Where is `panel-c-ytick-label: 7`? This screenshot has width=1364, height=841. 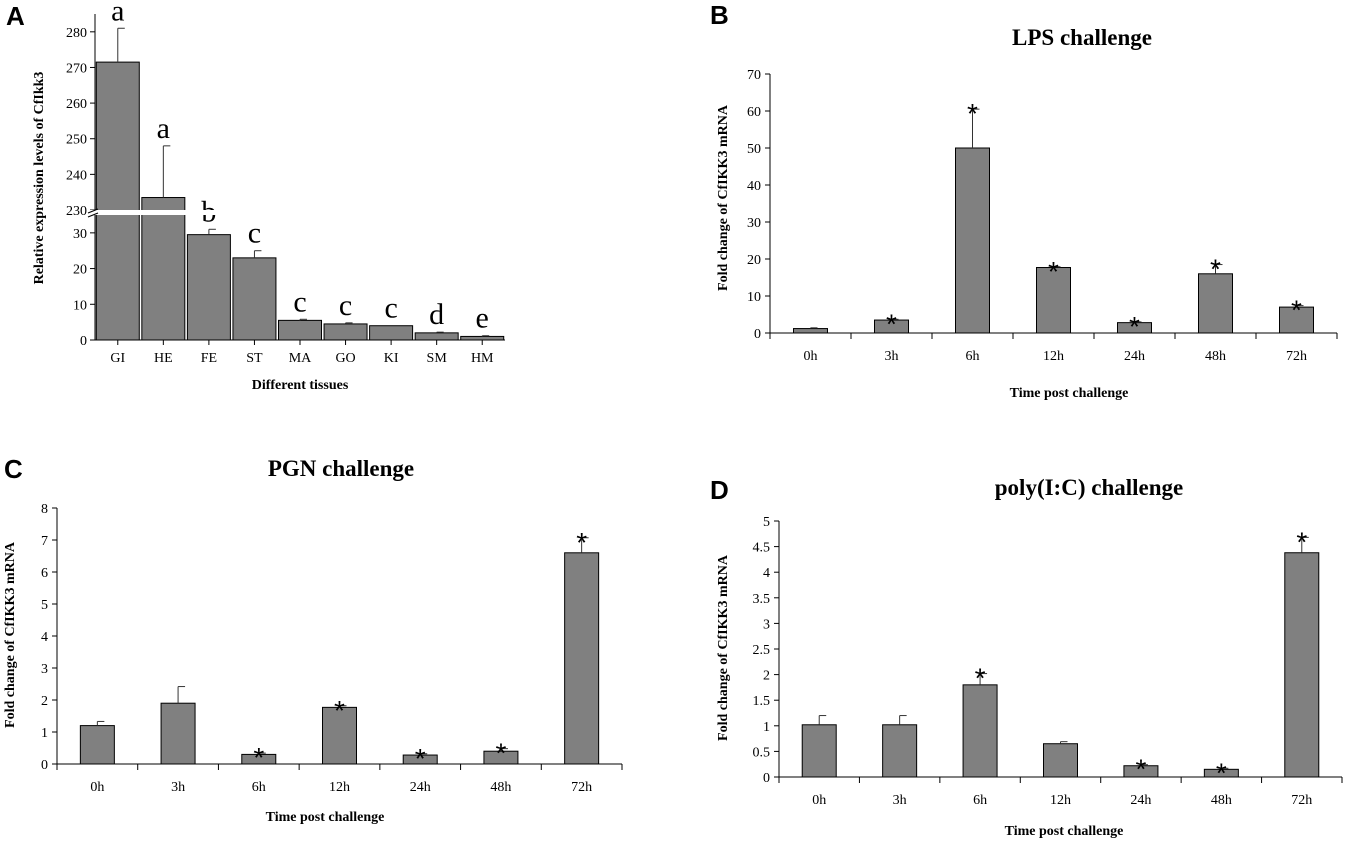 panel-c-ytick-label: 7 is located at coordinates (44, 541).